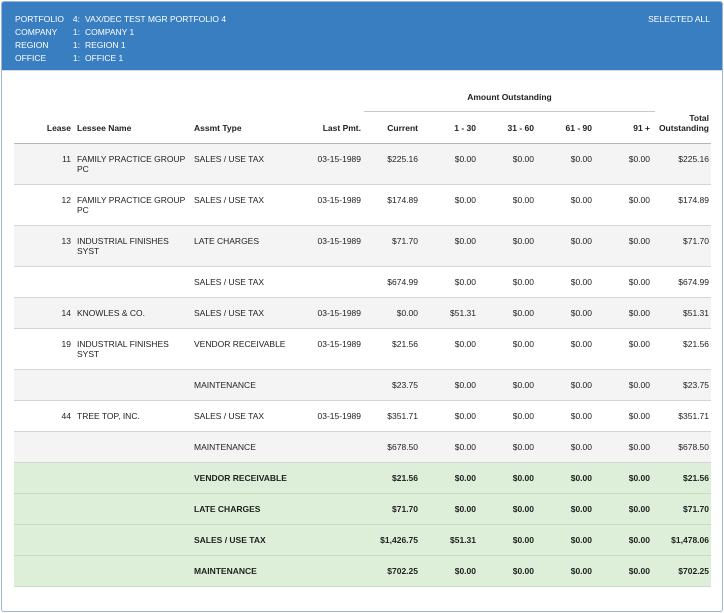 The width and height of the screenshot is (724, 613). What do you see at coordinates (699, 118) in the screenshot?
I see `column-header-total-line1: Total` at bounding box center [699, 118].